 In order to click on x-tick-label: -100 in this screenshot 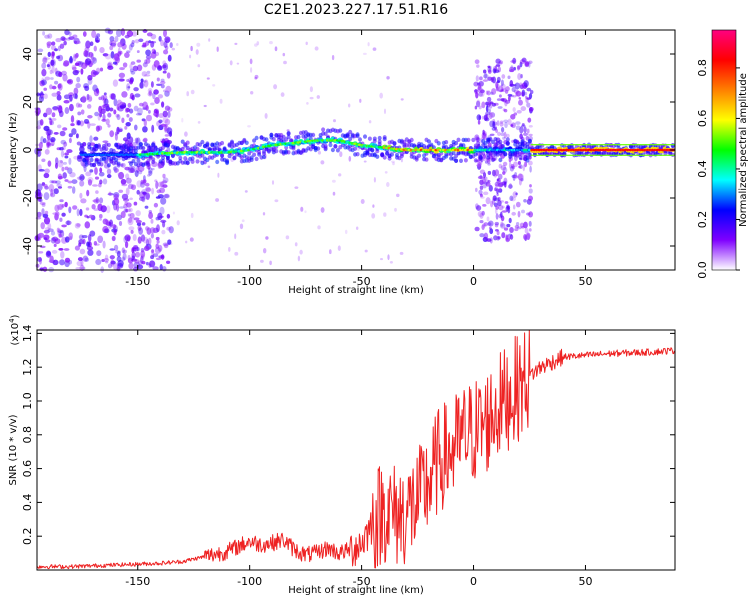, I will do `click(249, 281)`.